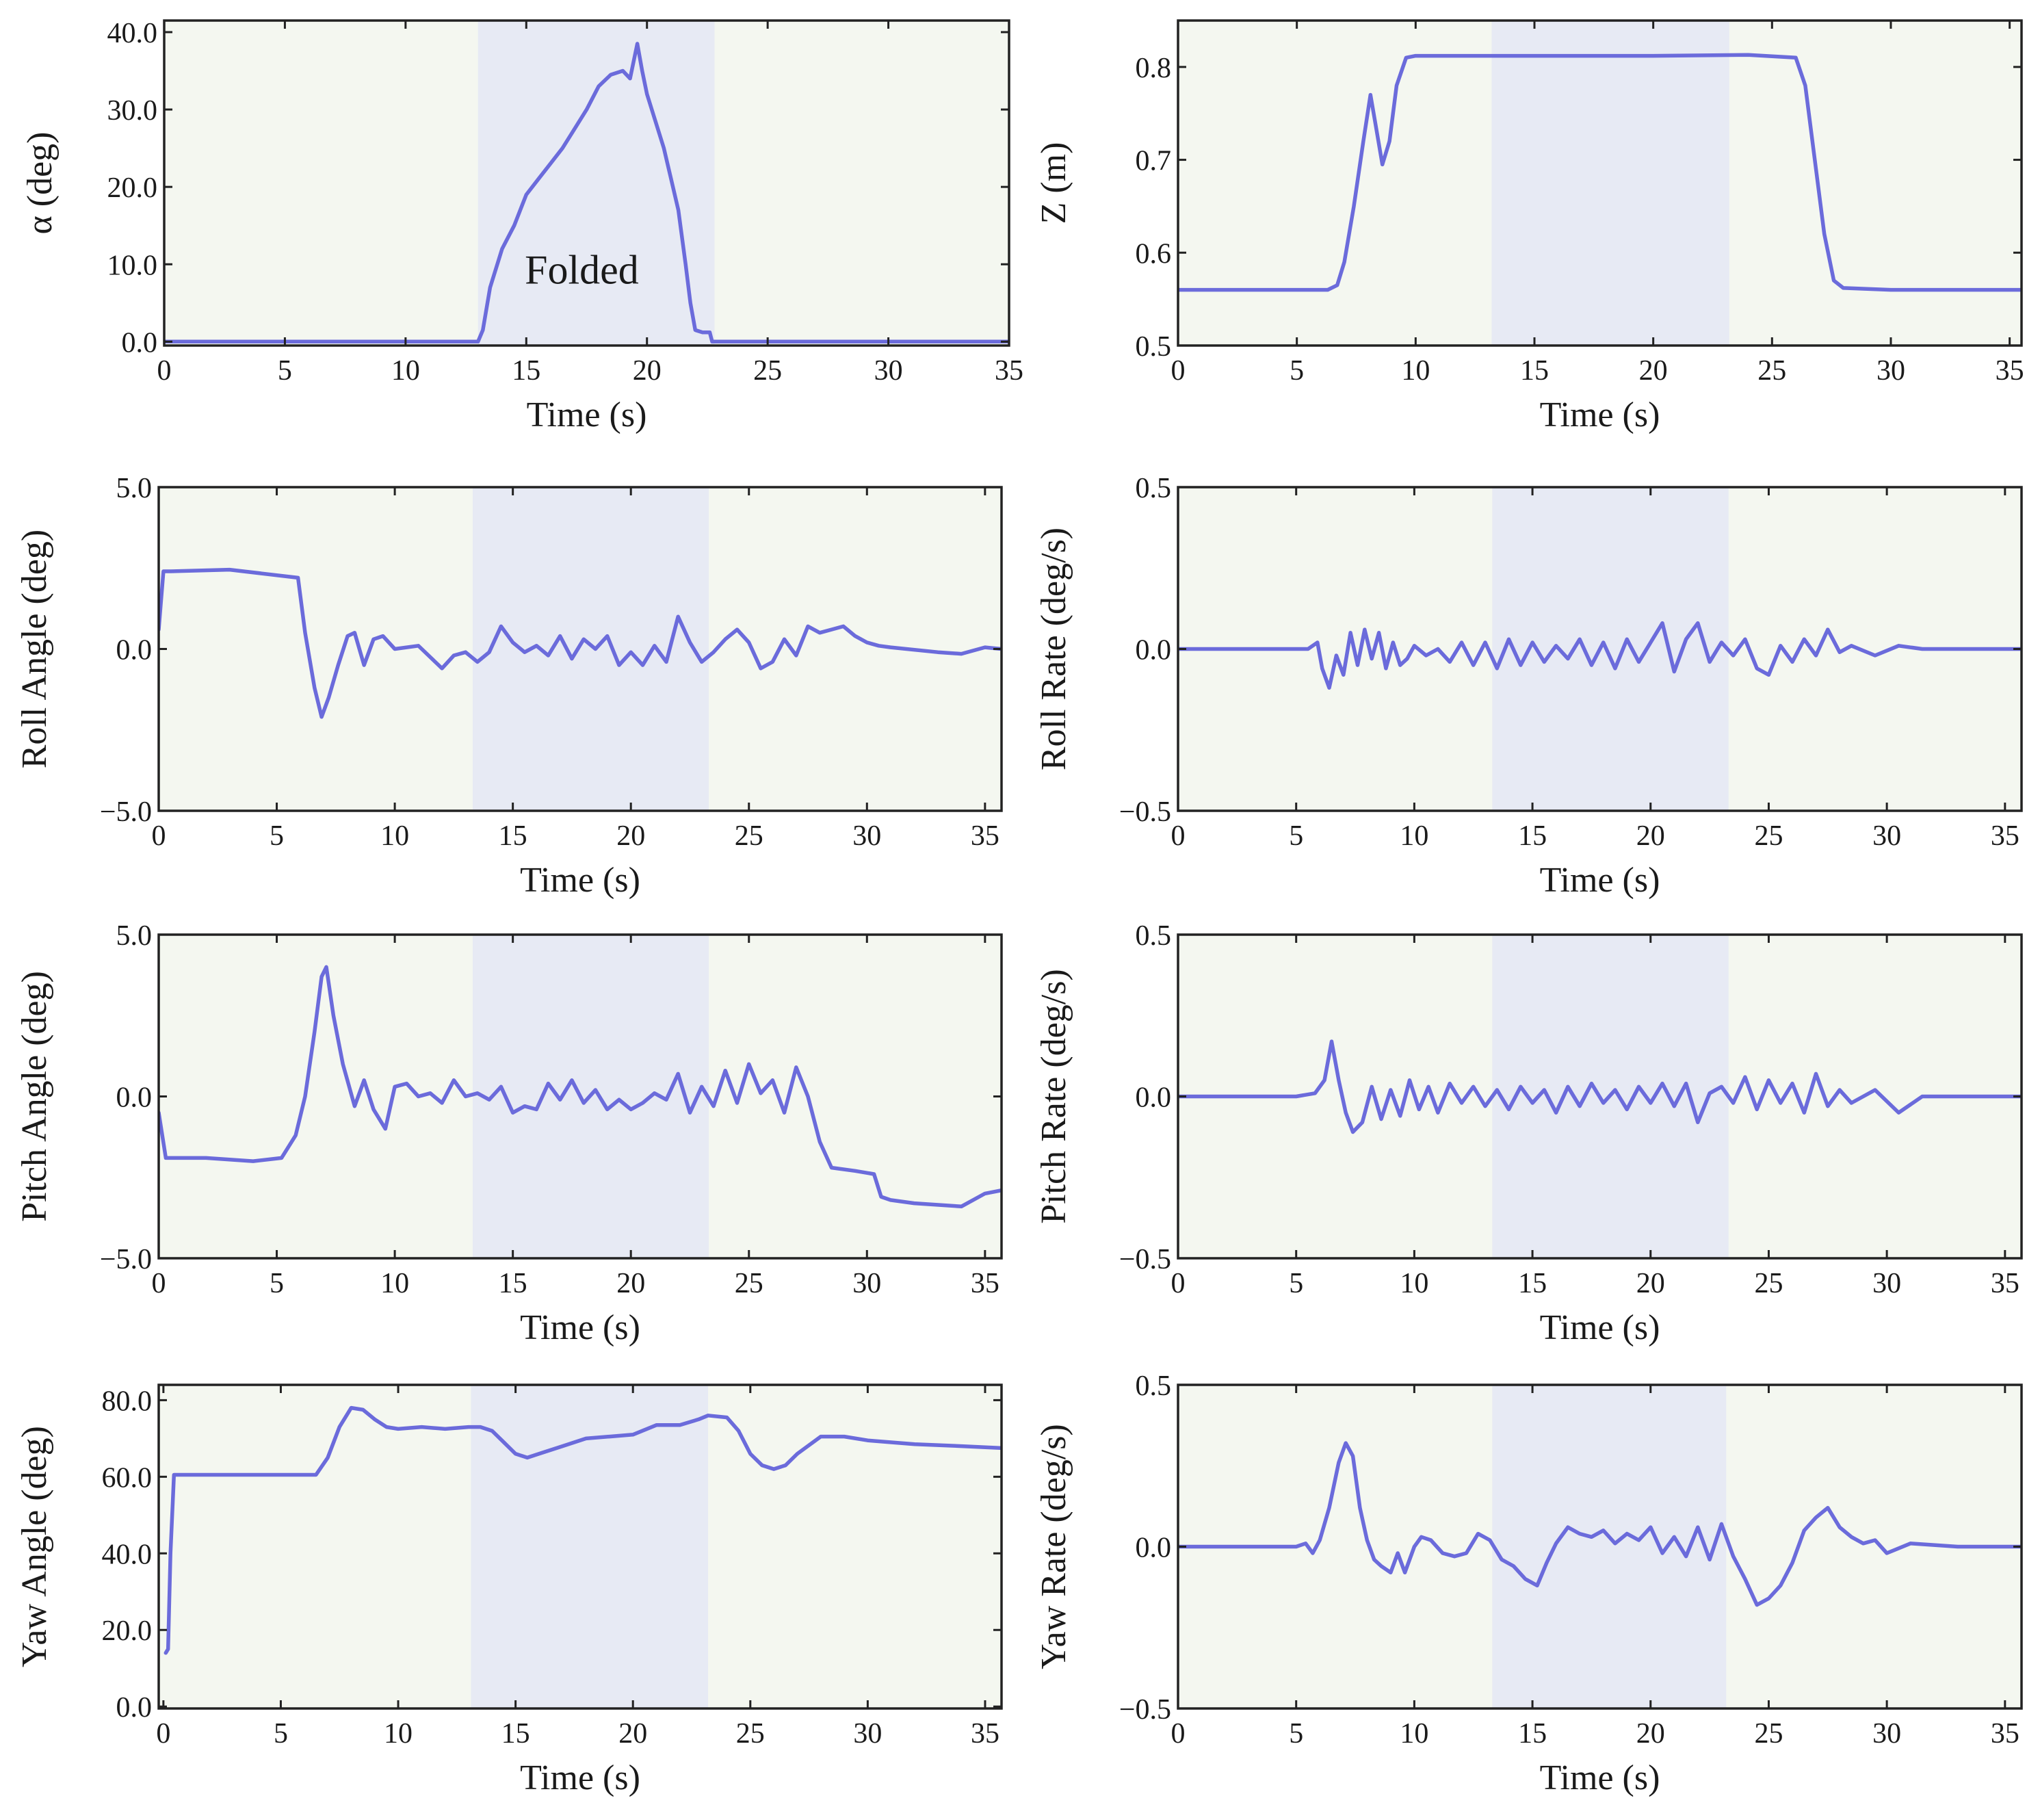 This screenshot has width=2040, height=1820. I want to click on y-tick-label: 80.0, so click(128, 1401).